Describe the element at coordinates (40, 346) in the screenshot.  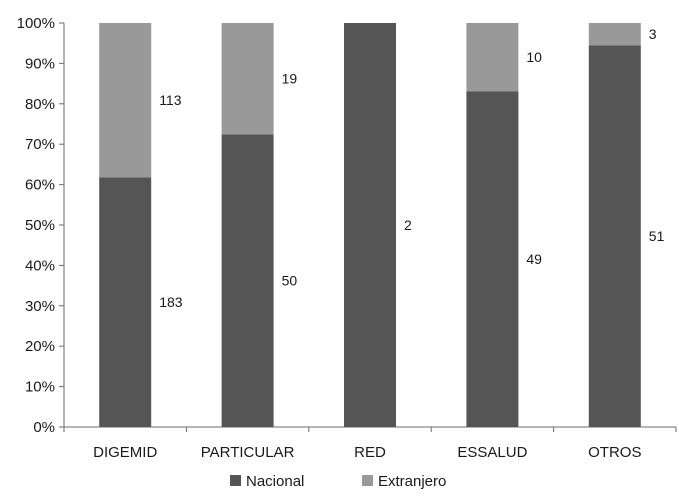
I see `y-tick-label: 20%` at that location.